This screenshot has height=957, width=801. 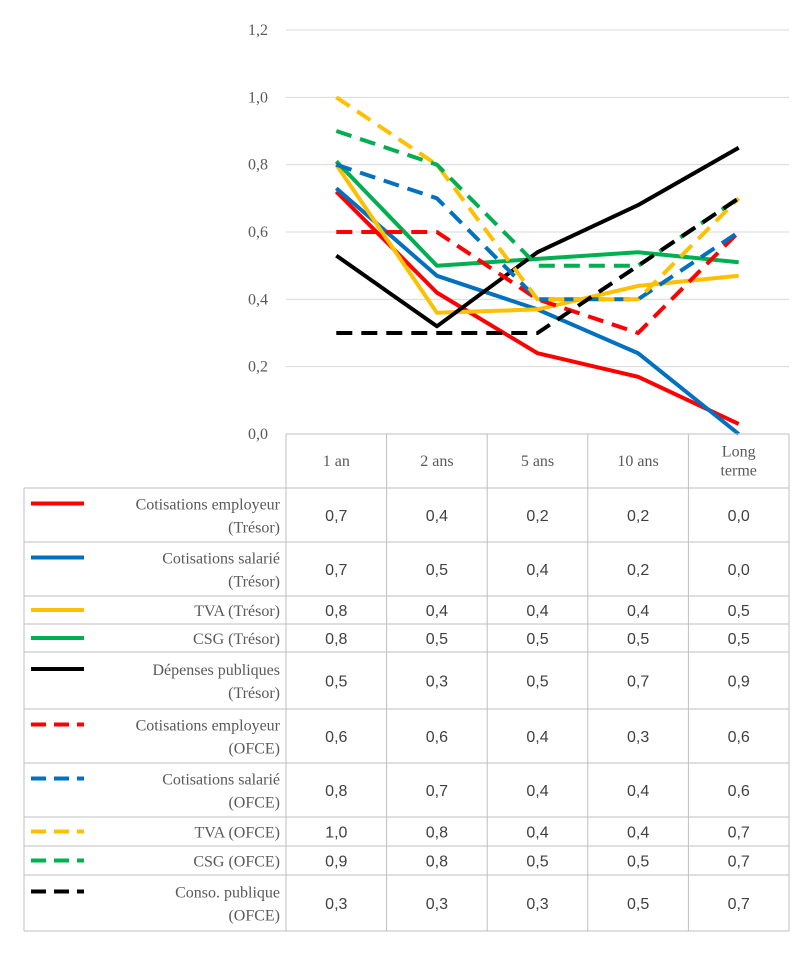 I want to click on y-tick-label: 1,2, so click(x=258, y=30).